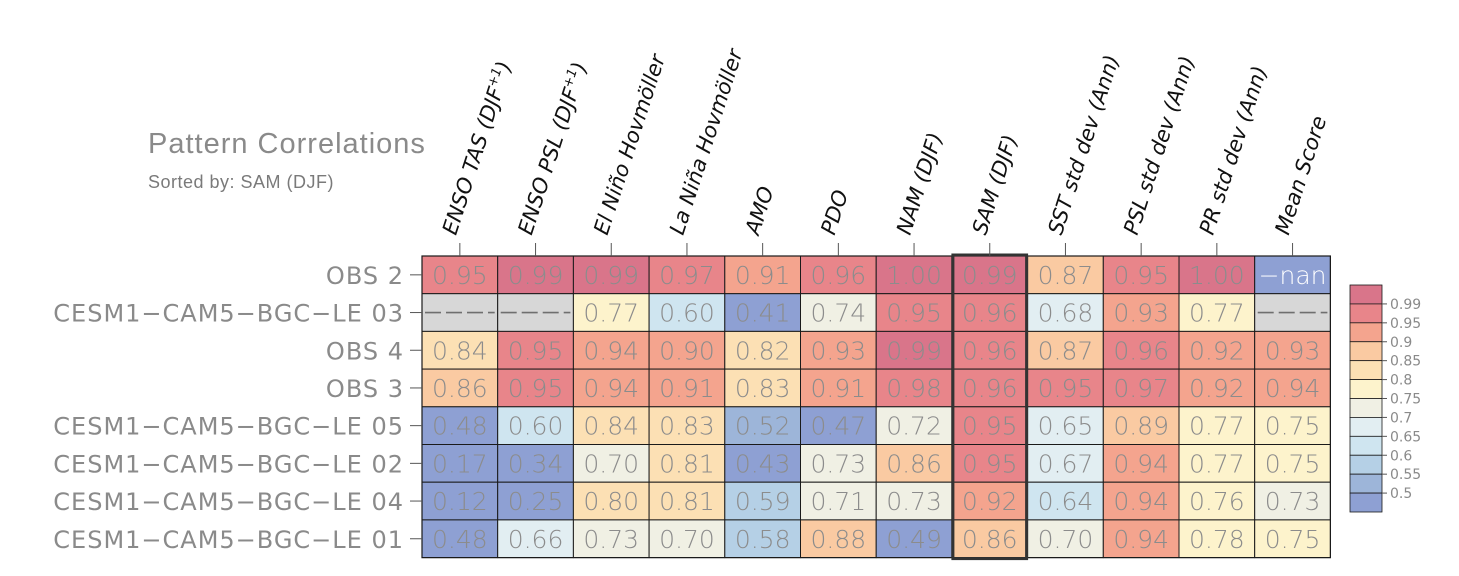 The image size is (1459, 576). I want to click on cell-value-label: 0.92, so click(990, 501).